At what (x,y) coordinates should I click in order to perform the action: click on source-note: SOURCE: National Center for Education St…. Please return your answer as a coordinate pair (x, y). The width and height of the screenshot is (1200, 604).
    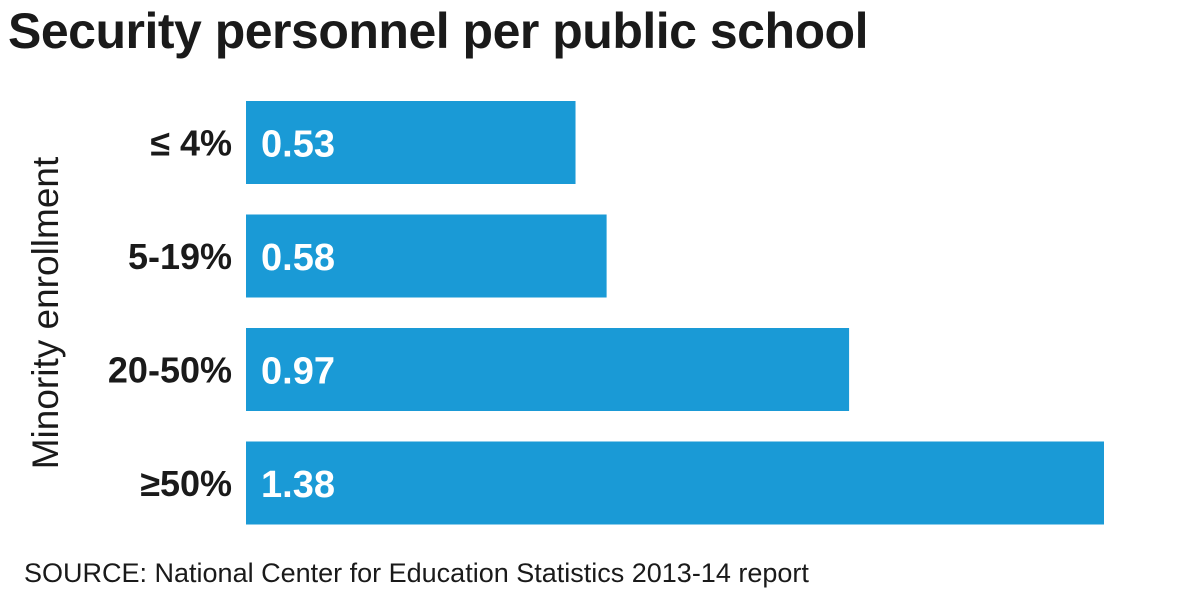
    Looking at the image, I should click on (416, 573).